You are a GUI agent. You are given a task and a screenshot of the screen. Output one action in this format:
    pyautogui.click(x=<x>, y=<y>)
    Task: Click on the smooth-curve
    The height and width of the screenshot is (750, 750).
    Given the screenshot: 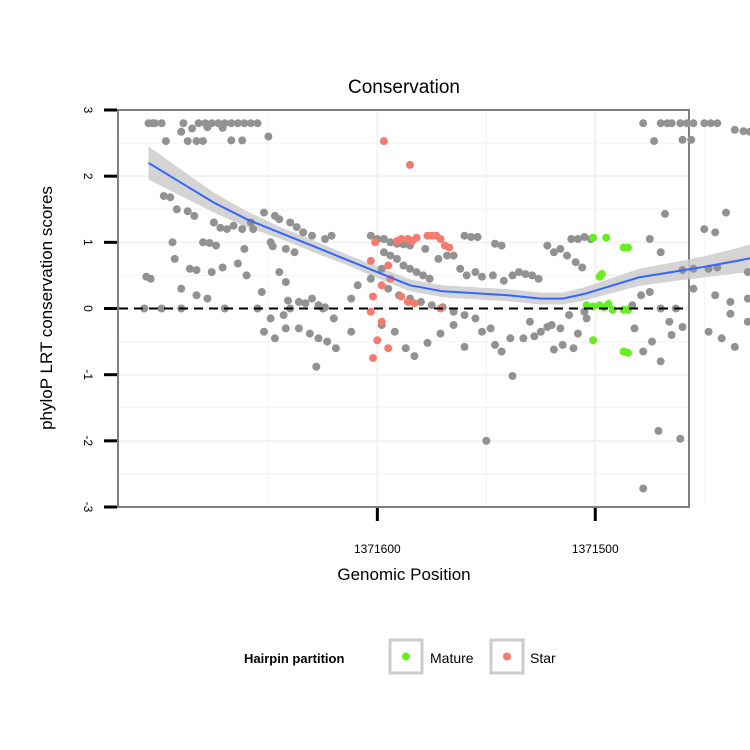 What is the action you would take?
    pyautogui.click(x=448, y=231)
    